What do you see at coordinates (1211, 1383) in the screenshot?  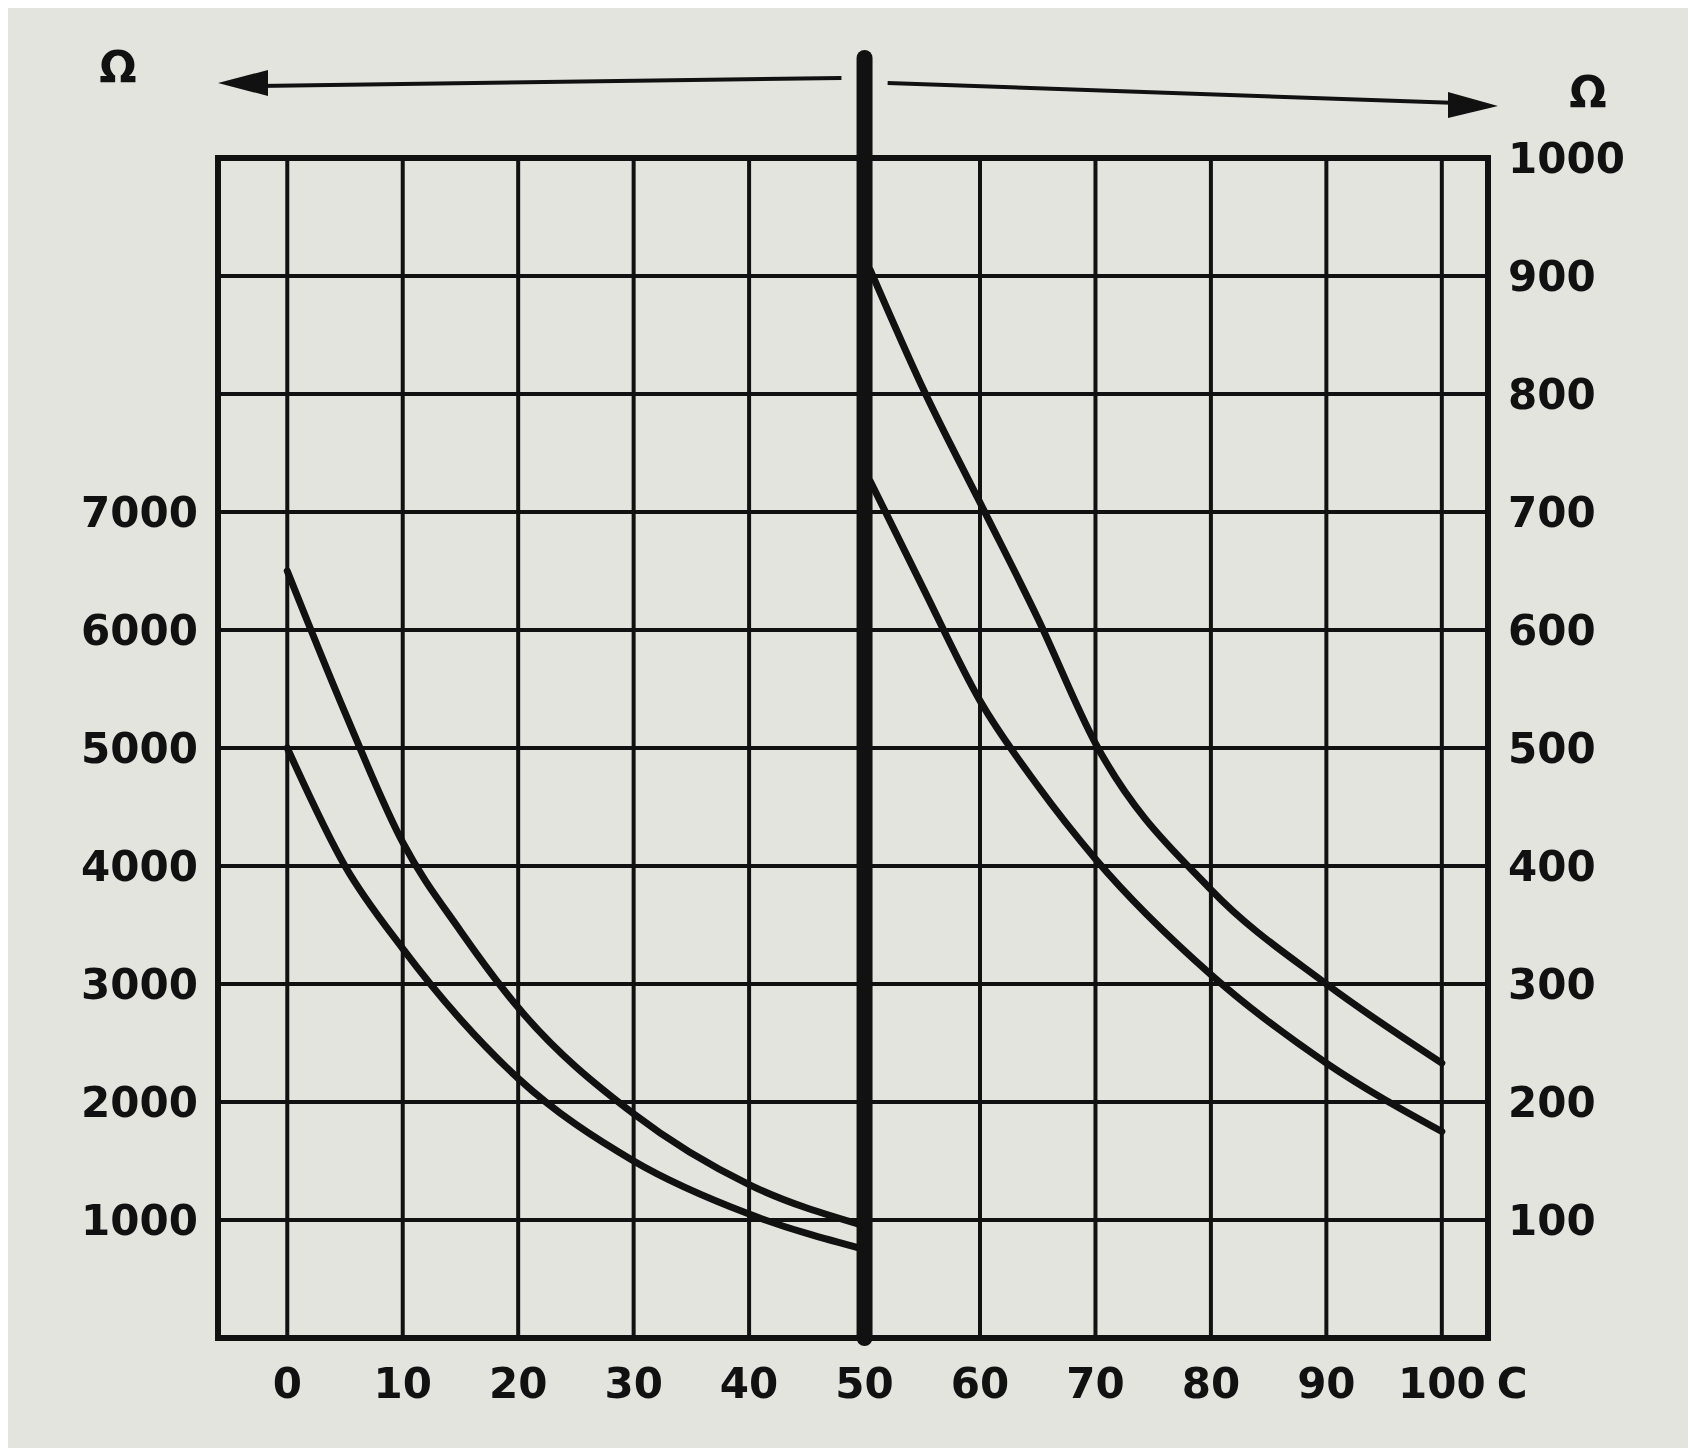 I see `x-tick-label: 80` at bounding box center [1211, 1383].